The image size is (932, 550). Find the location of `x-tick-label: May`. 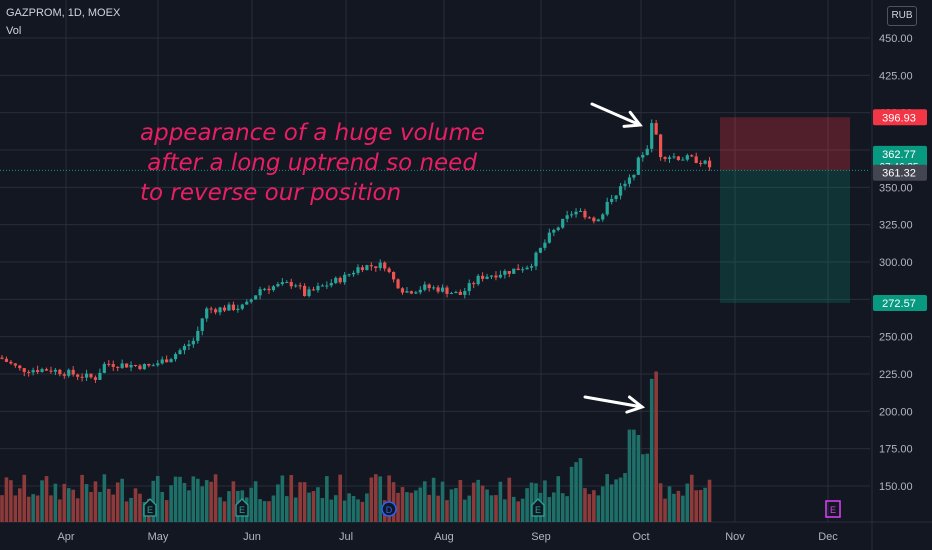

x-tick-label: May is located at coordinates (158, 537).